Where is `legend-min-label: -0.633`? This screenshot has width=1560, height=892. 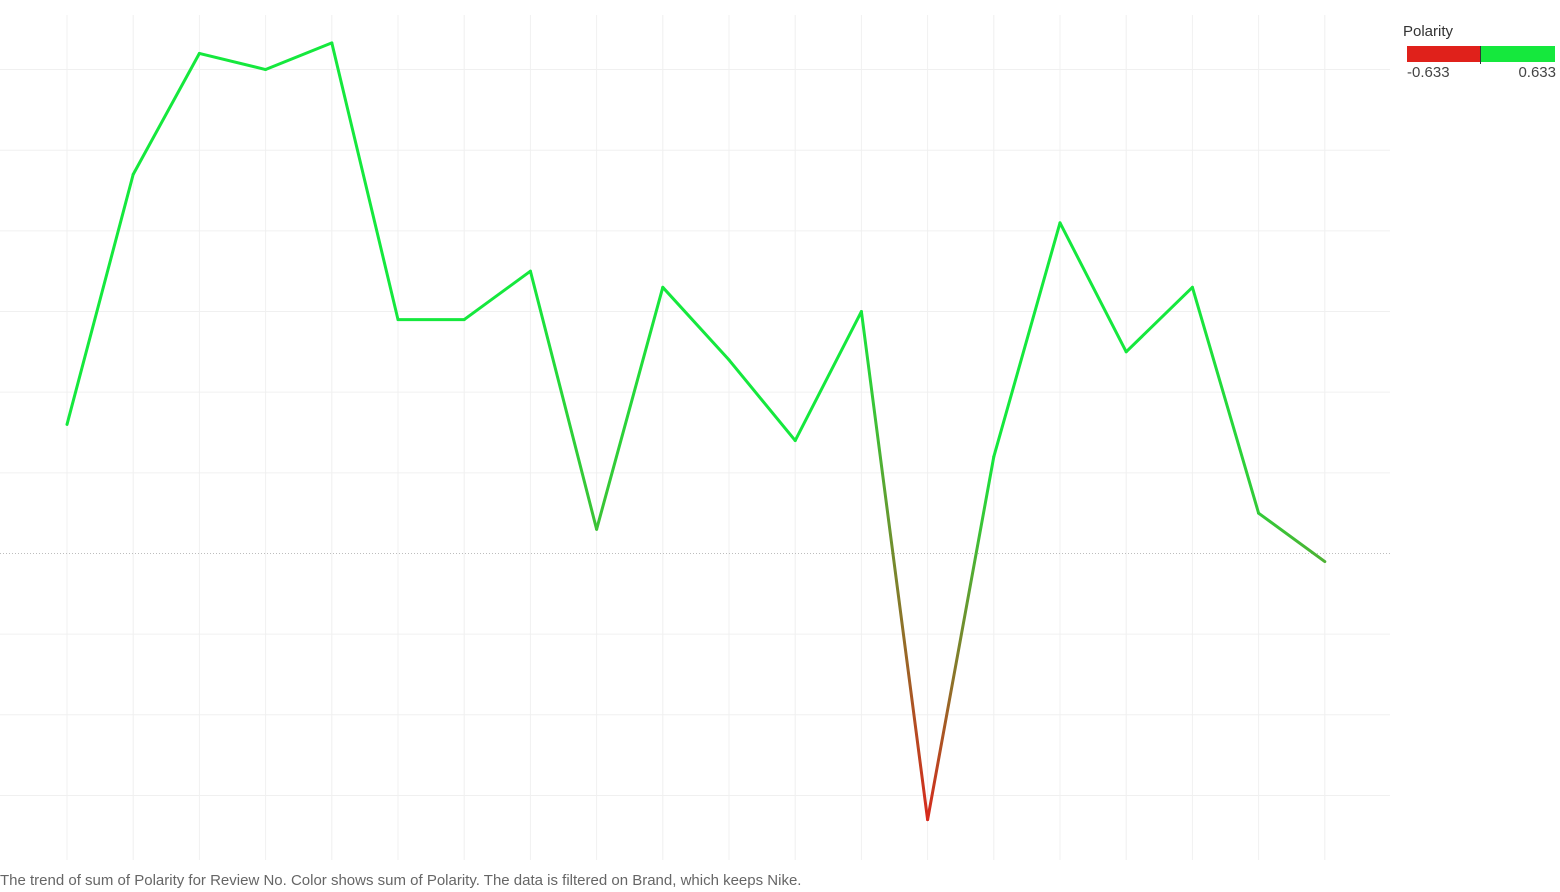
legend-min-label: -0.633 is located at coordinates (1428, 72).